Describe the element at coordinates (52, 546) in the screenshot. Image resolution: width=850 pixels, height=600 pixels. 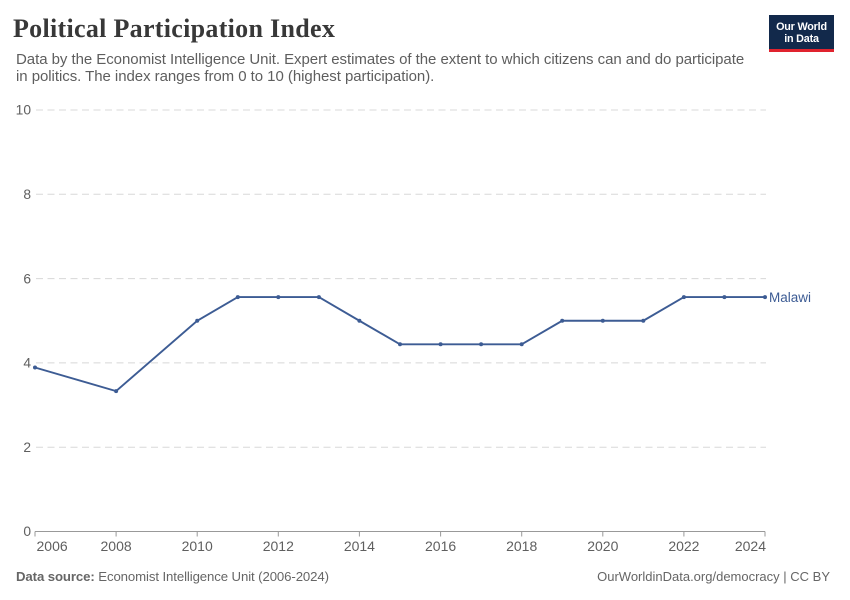
I see `svg-text: 2006` at that location.